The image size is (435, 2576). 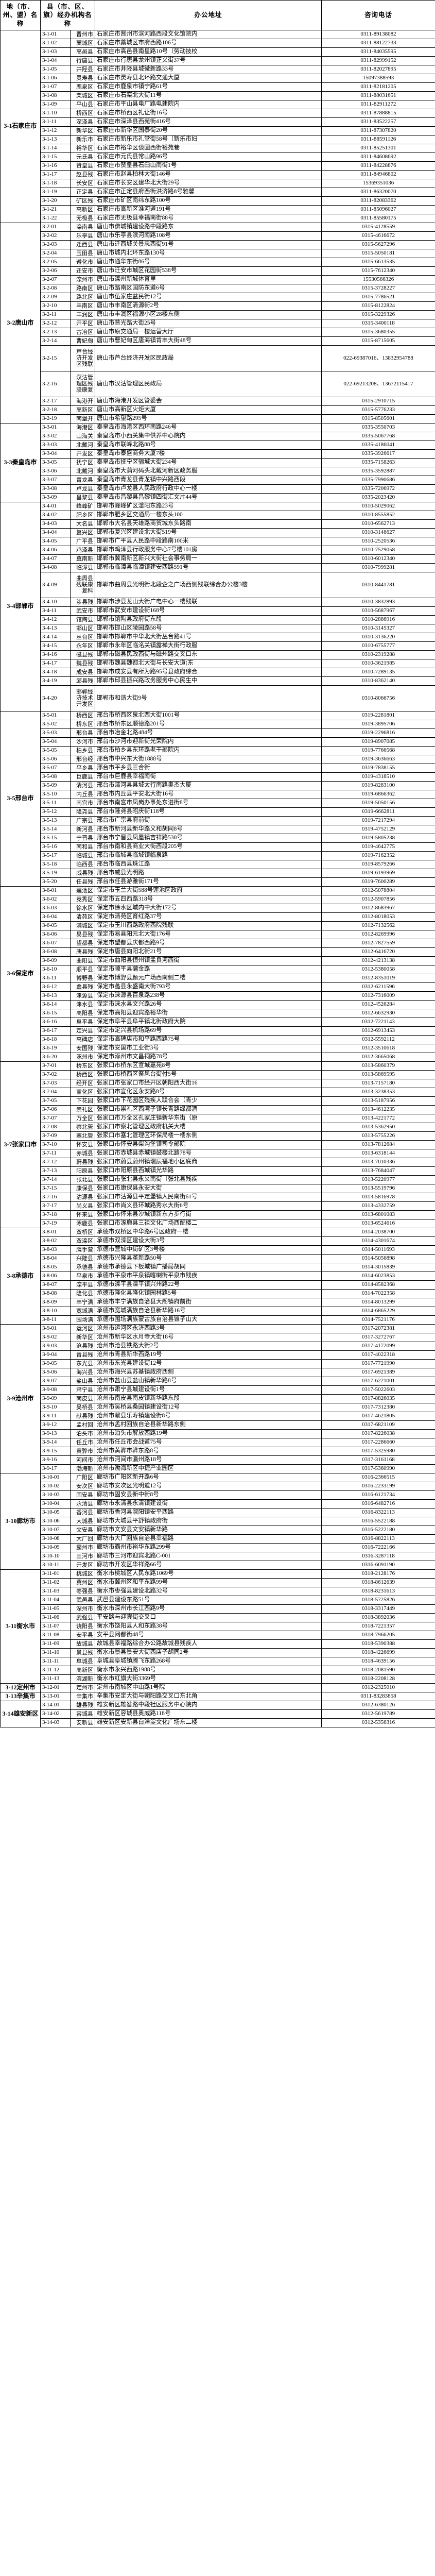 I want to click on agency-code: 3-1-05, so click(x=55, y=69).